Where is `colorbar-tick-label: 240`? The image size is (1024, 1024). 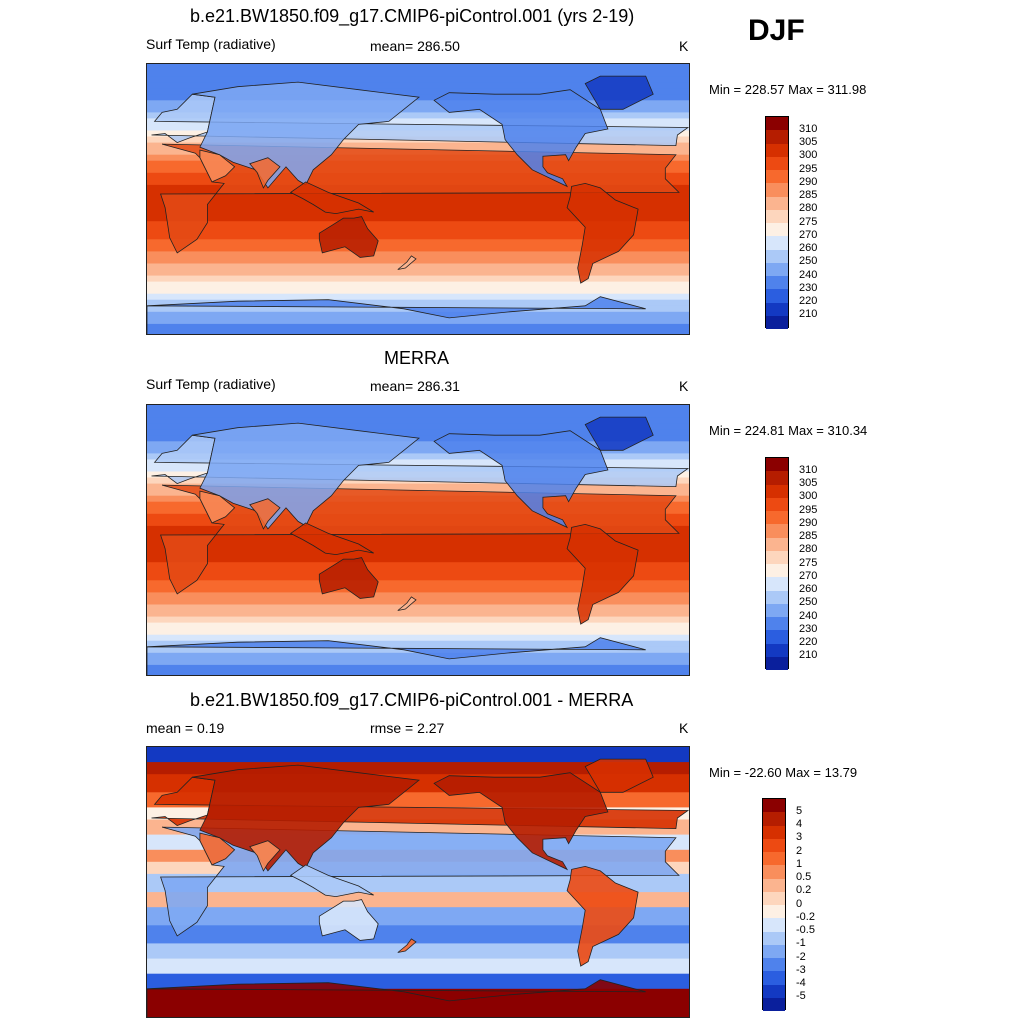
colorbar-tick-label: 240 is located at coordinates (808, 274).